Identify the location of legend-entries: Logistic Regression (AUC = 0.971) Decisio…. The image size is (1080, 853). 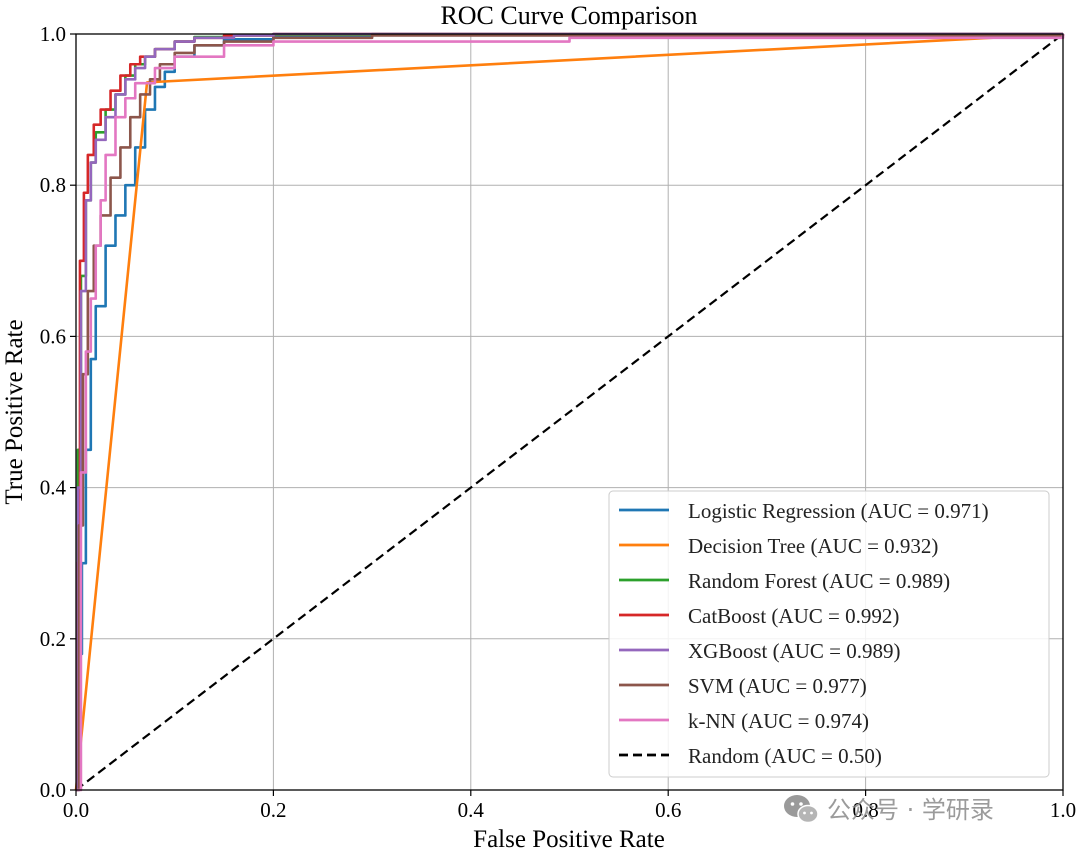
(804, 633).